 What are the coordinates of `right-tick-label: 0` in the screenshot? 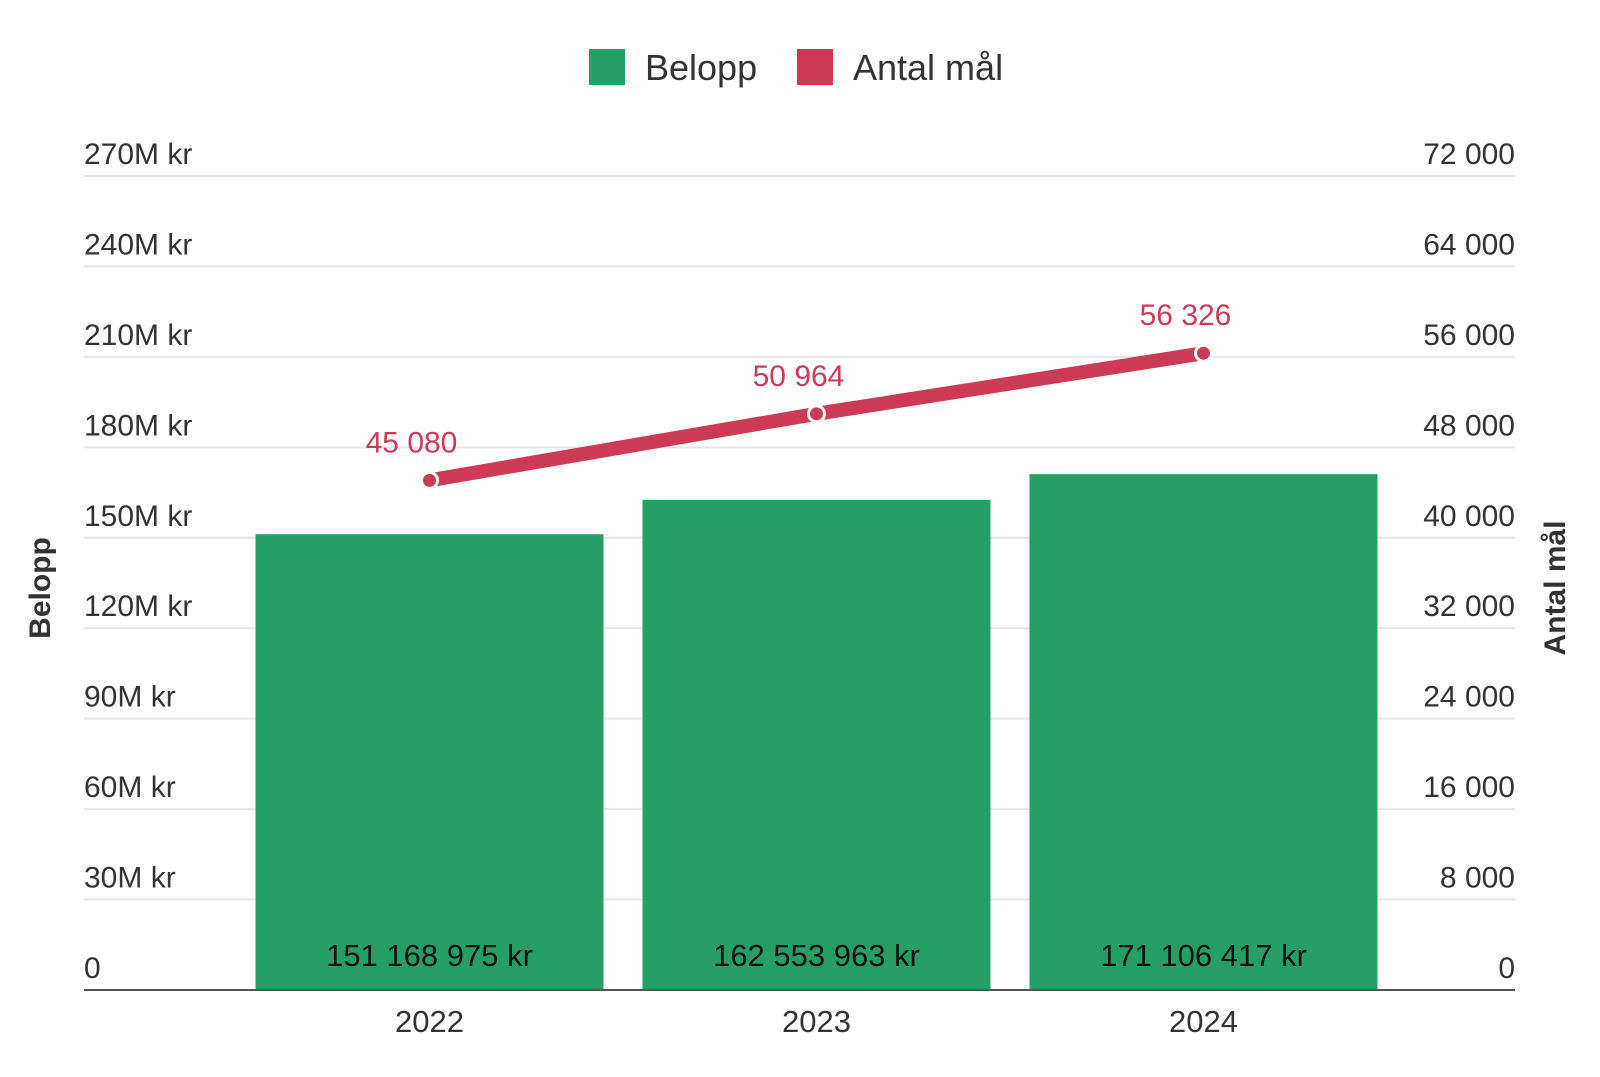 It's located at (1506, 968).